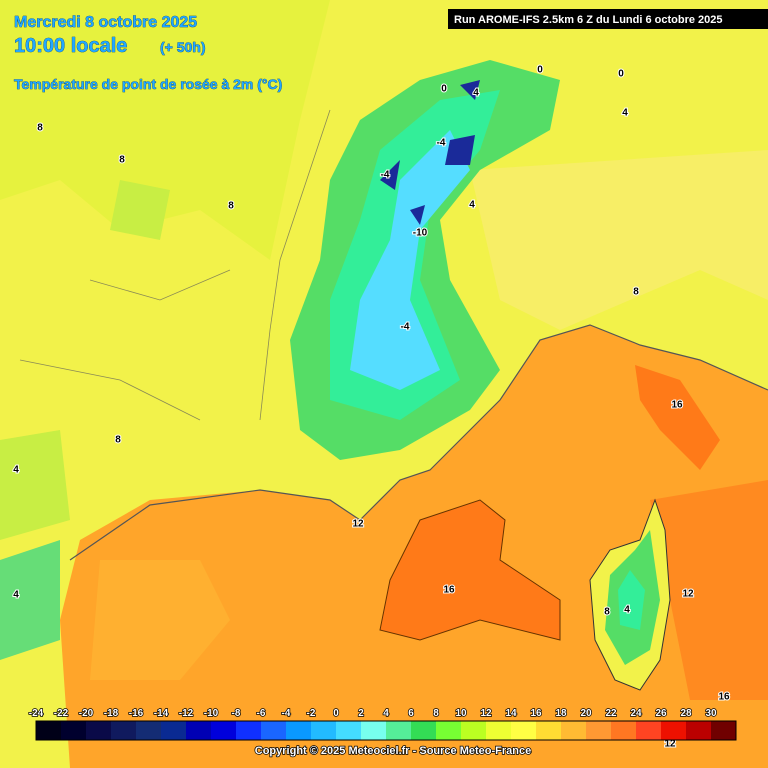  I want to click on legend-tick-label: -6, so click(261, 713).